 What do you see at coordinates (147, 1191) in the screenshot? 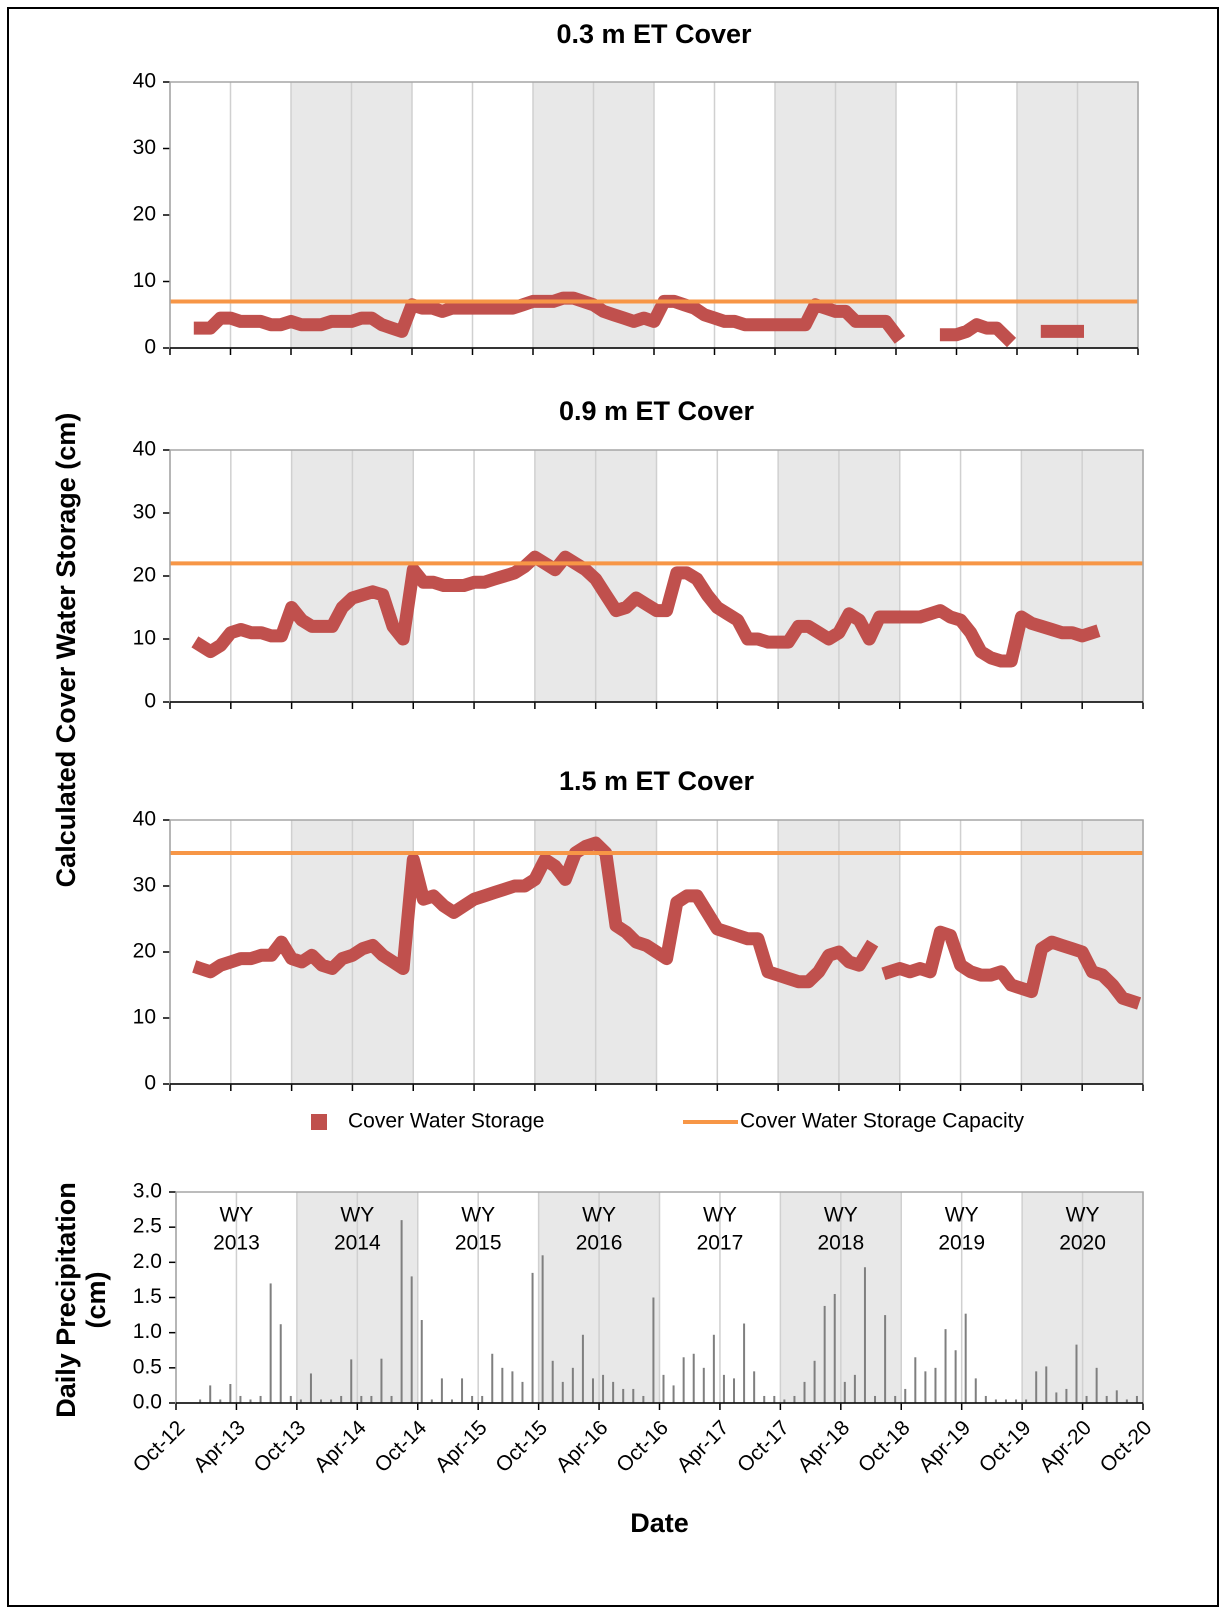
I see `y-tick-label: 3.0` at bounding box center [147, 1191].